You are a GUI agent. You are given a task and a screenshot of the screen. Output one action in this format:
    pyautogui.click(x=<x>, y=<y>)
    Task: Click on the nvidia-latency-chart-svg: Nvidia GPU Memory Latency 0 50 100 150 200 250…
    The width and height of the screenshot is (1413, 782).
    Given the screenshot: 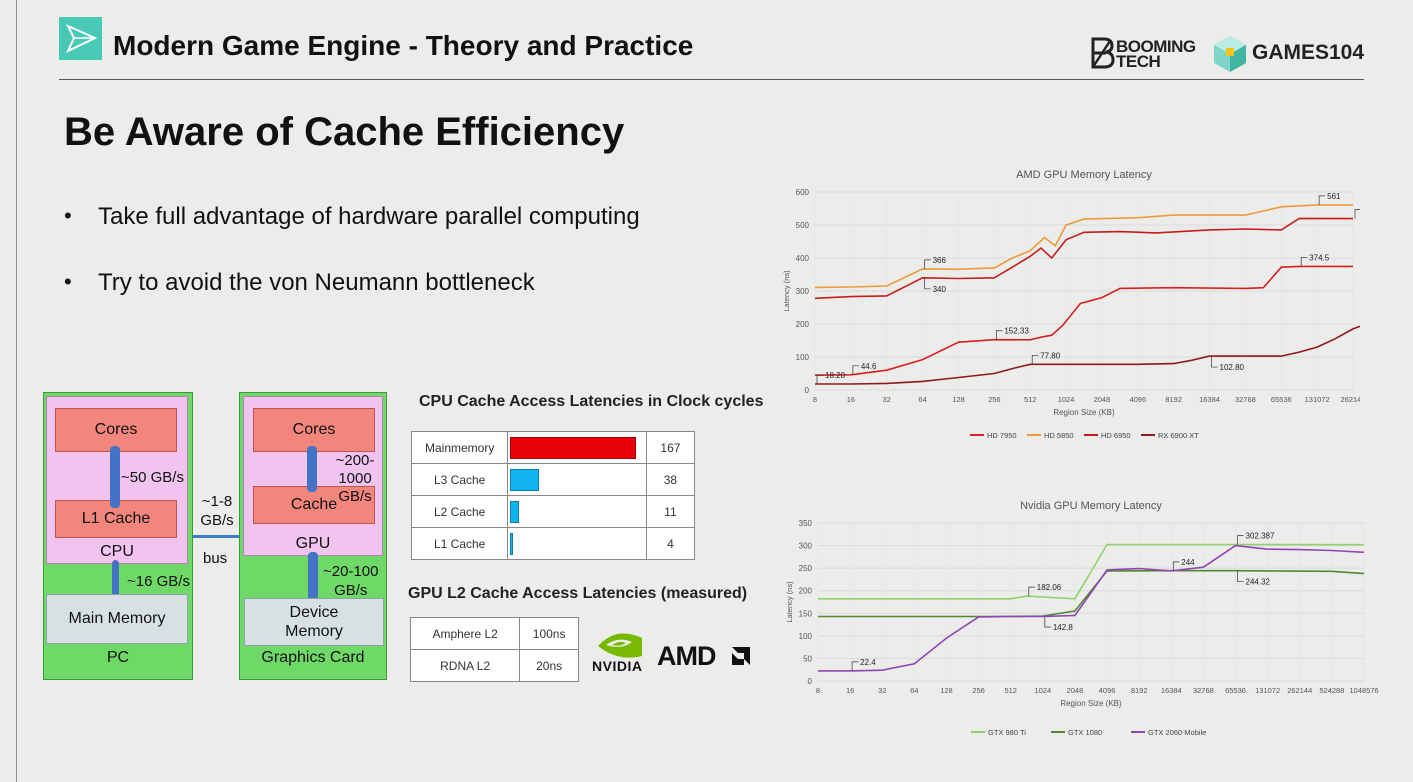 What is the action you would take?
    pyautogui.click(x=1082, y=618)
    